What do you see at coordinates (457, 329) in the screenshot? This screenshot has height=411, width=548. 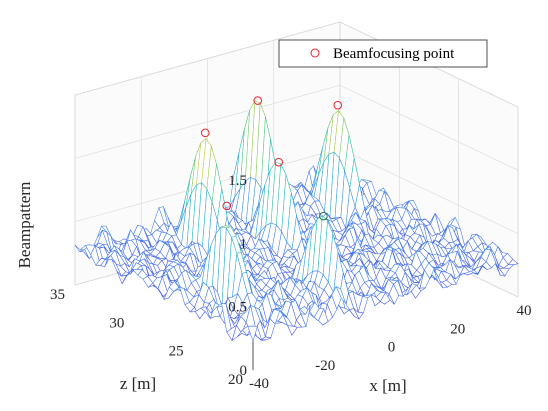 I see `x-tick-label: 20` at bounding box center [457, 329].